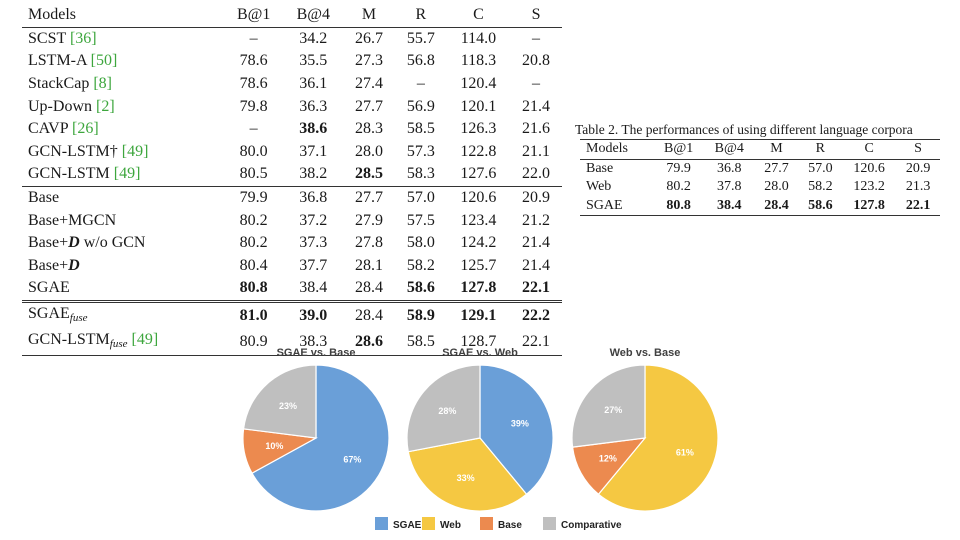 Image resolution: width=960 pixels, height=540 pixels. Describe the element at coordinates (253, 342) in the screenshot. I see `table-cell: 80.9` at that location.